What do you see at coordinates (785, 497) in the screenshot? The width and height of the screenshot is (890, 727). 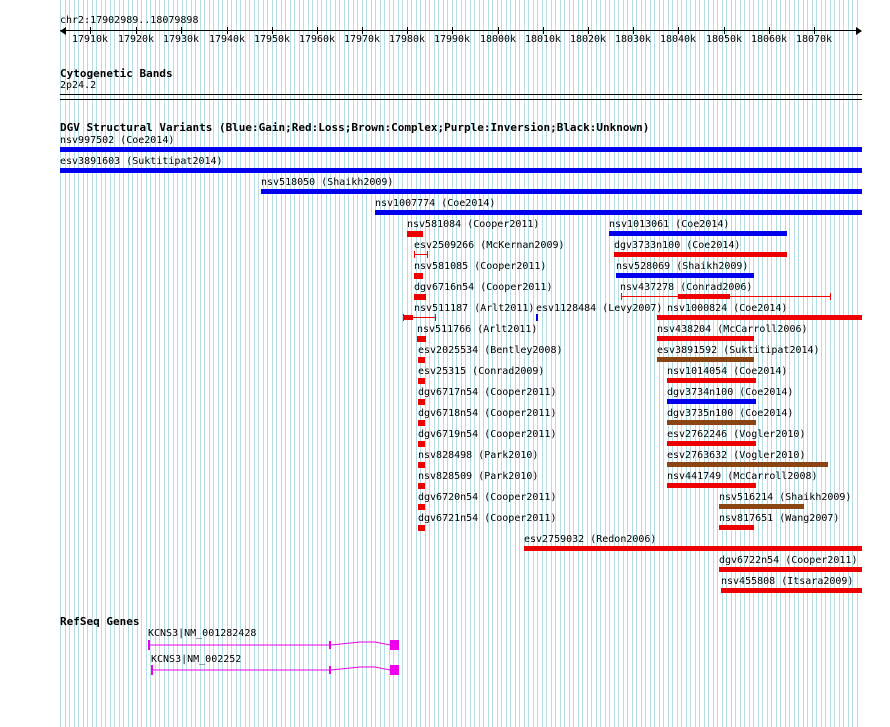 I see `variant-label: nsv516214 (Shaikh2009)` at bounding box center [785, 497].